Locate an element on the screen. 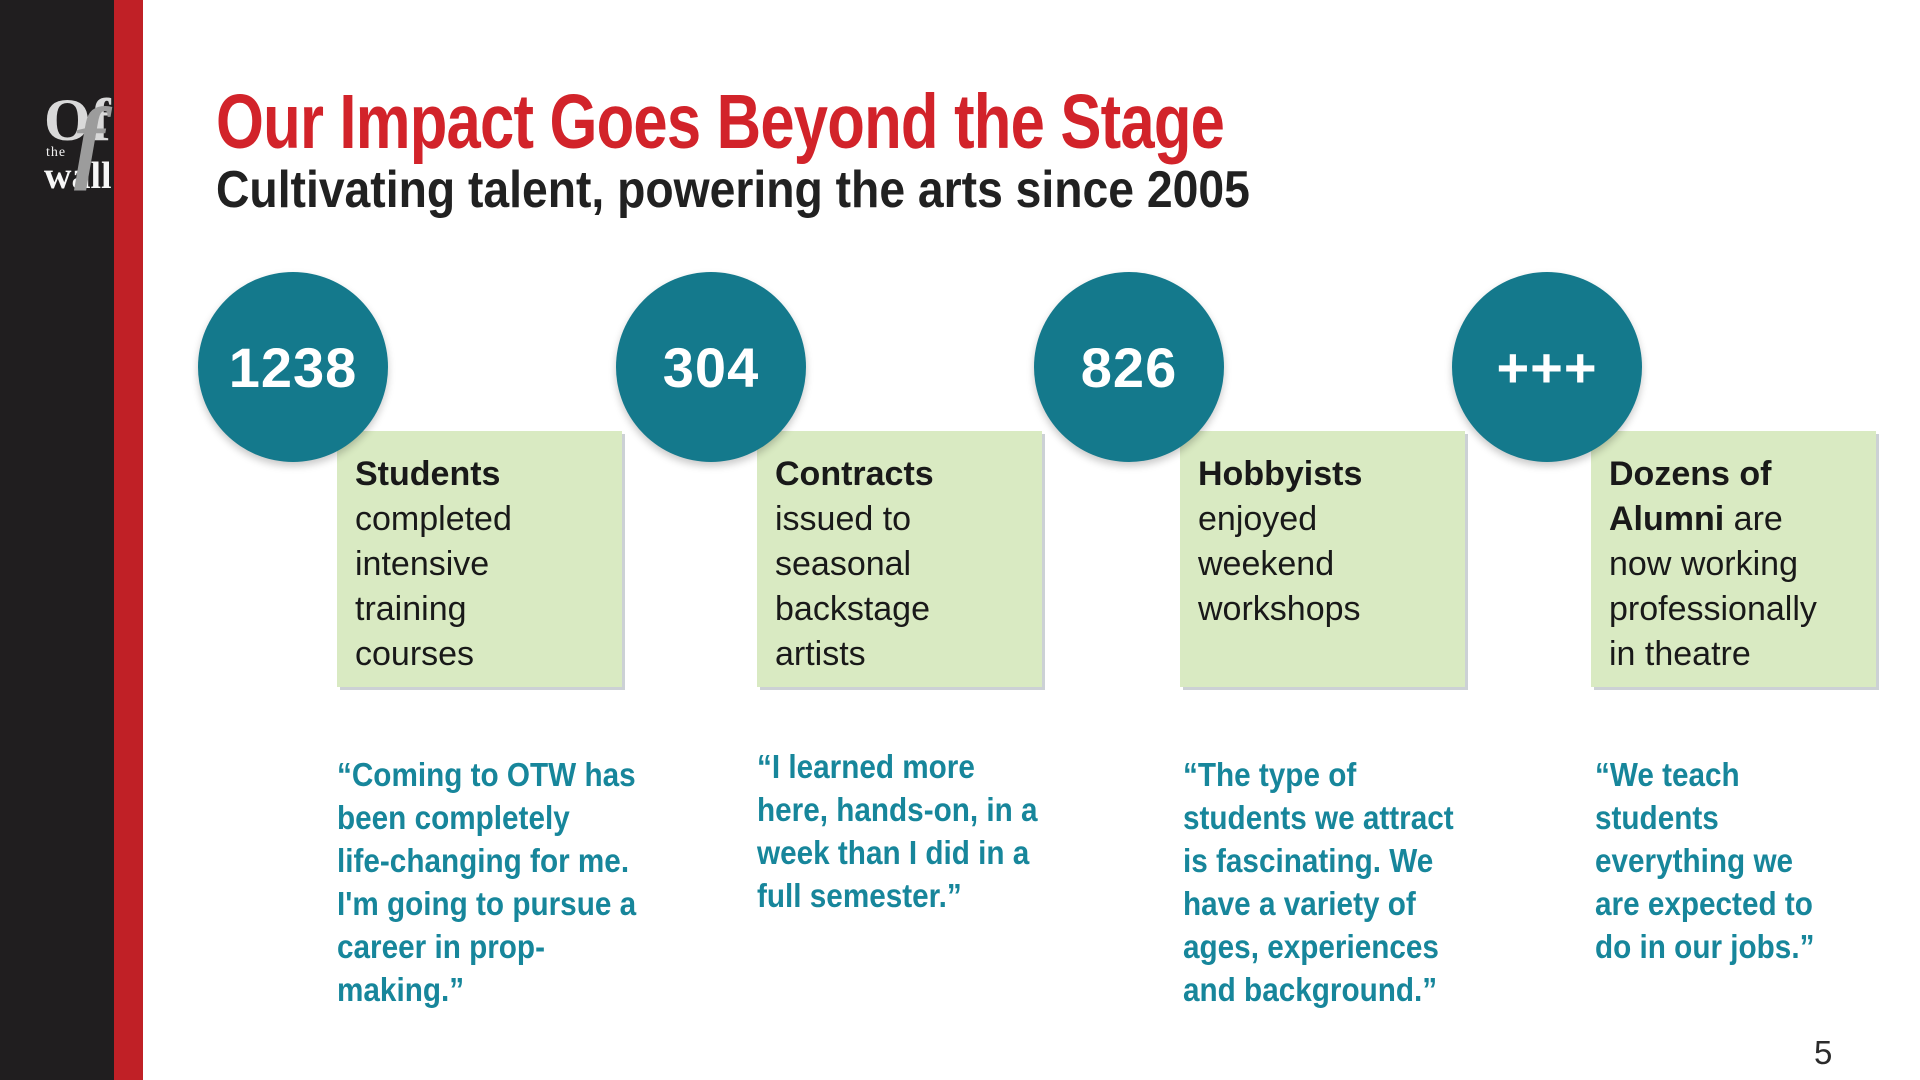 This screenshot has height=1080, width=1920. stat-value: 1238 is located at coordinates (293, 367).